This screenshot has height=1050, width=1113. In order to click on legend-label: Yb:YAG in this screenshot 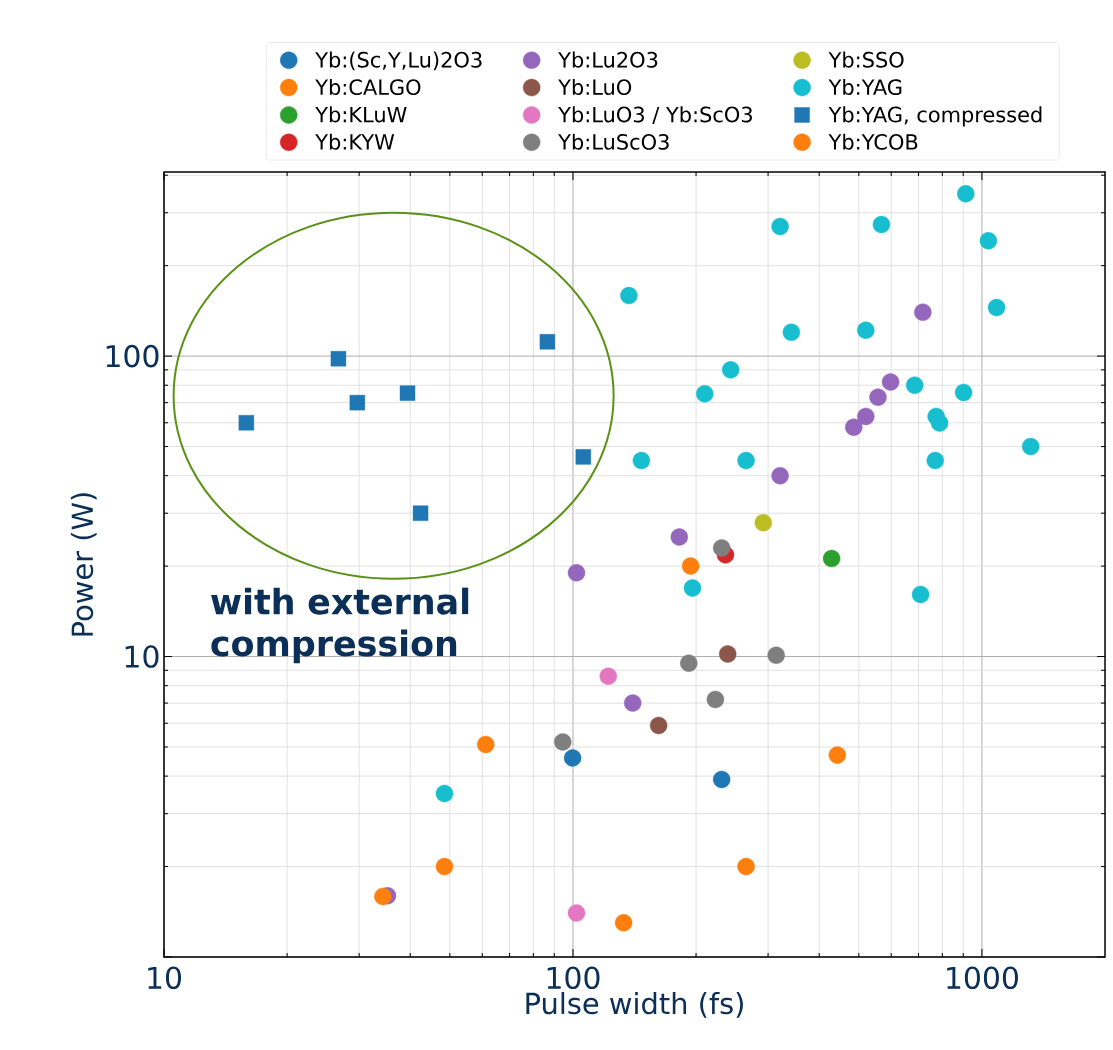, I will do `click(865, 87)`.